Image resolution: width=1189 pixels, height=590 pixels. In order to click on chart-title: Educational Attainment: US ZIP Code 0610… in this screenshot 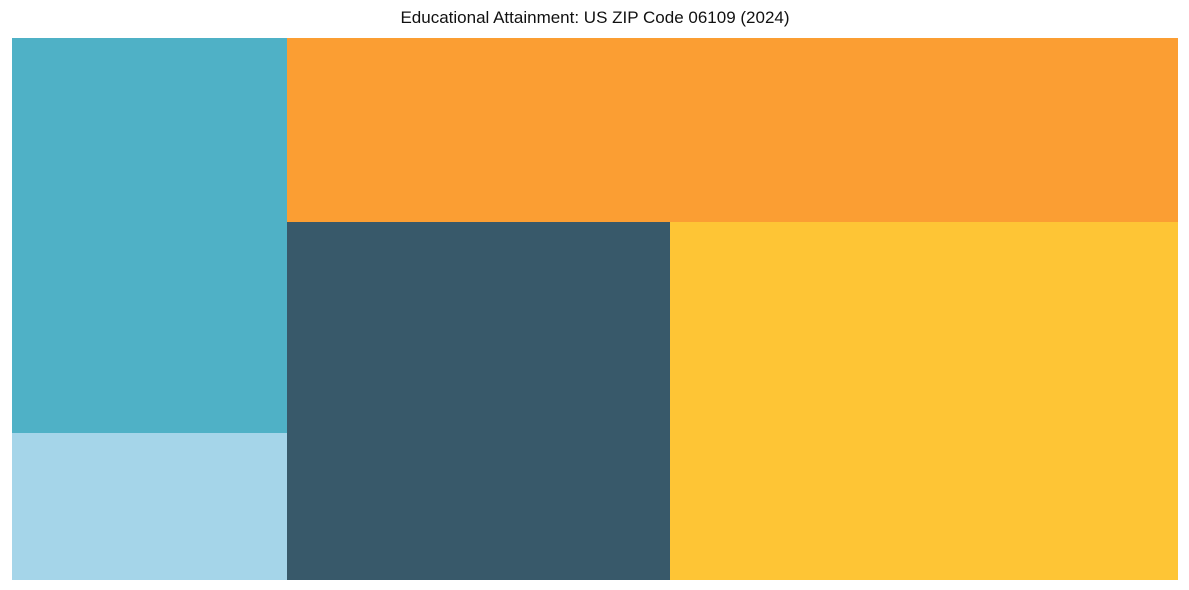, I will do `click(595, 17)`.